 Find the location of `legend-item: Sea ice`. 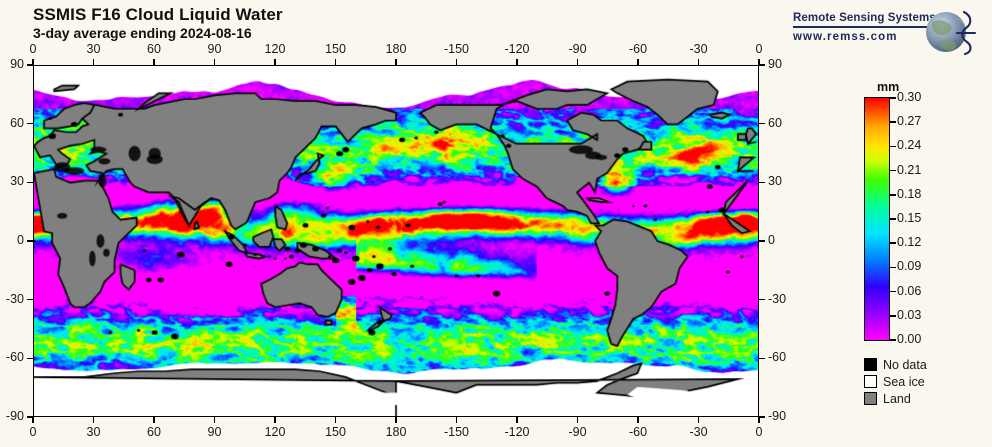

legend-item: Sea ice is located at coordinates (895, 381).